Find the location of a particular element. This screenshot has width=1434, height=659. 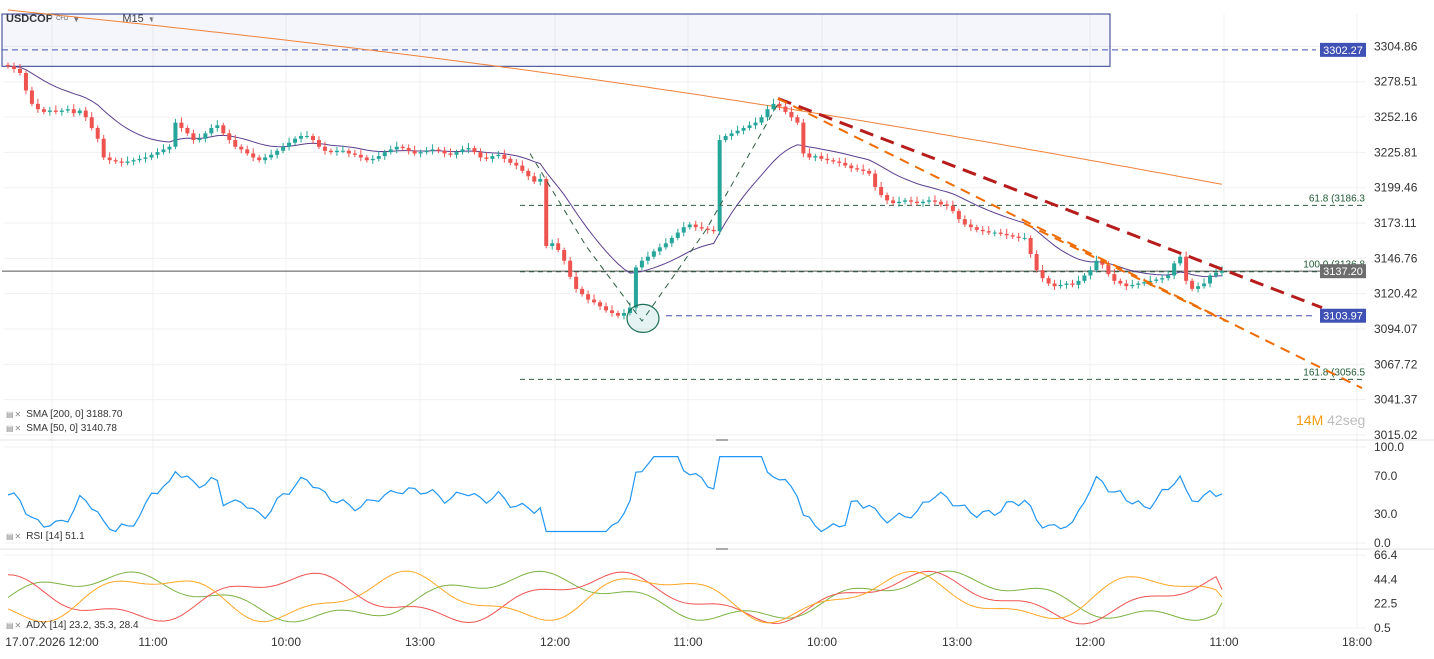

svg-text: 3137.20 is located at coordinates (1343, 272).